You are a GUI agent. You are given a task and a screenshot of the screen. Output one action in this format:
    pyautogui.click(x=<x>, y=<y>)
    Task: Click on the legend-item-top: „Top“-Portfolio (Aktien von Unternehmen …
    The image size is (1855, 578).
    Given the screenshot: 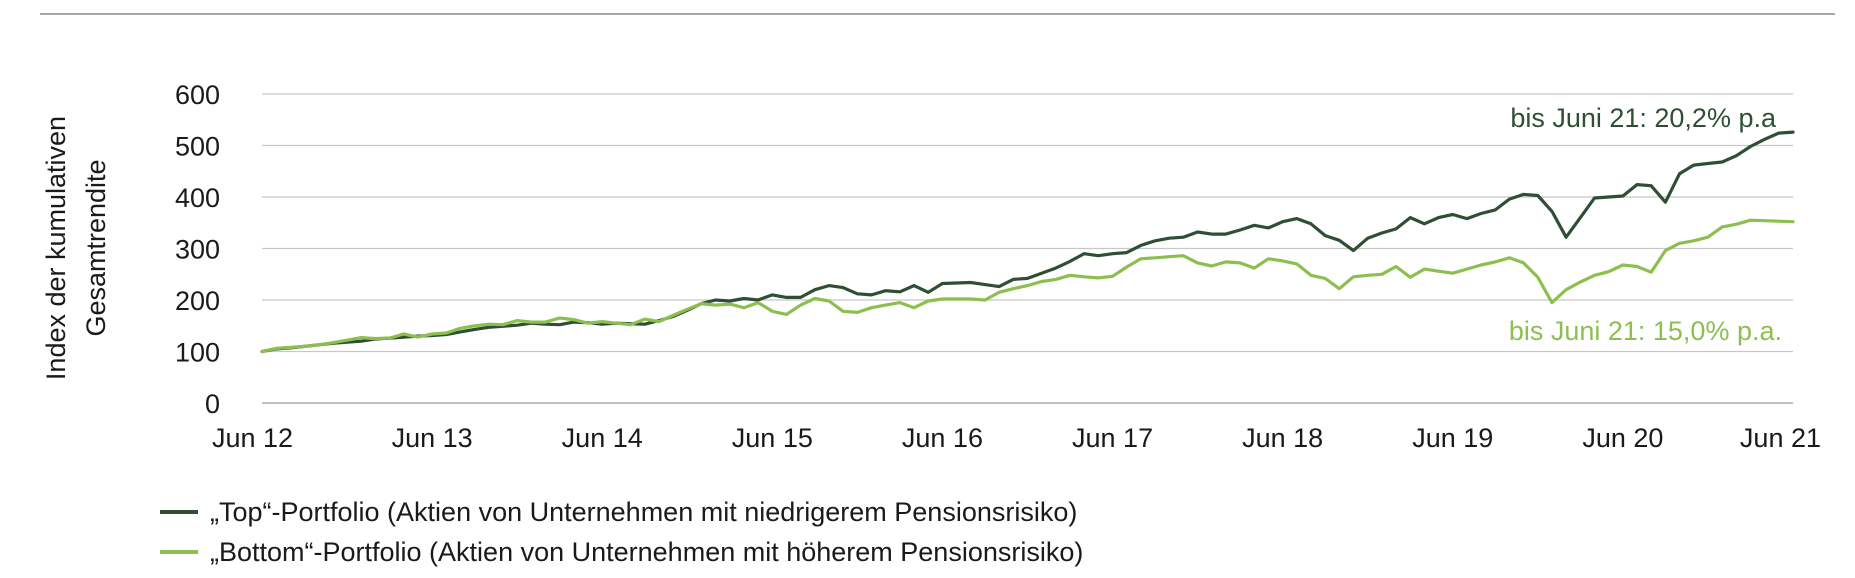 What is the action you would take?
    pyautogui.click(x=621, y=512)
    